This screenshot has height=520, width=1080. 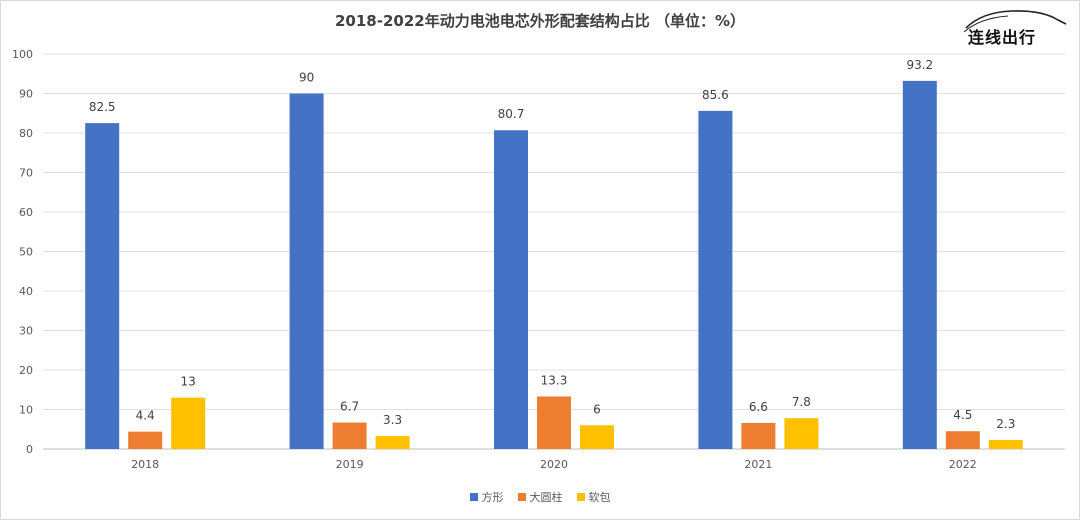 What do you see at coordinates (599, 497) in the screenshot?
I see `legend-label: 软包` at bounding box center [599, 497].